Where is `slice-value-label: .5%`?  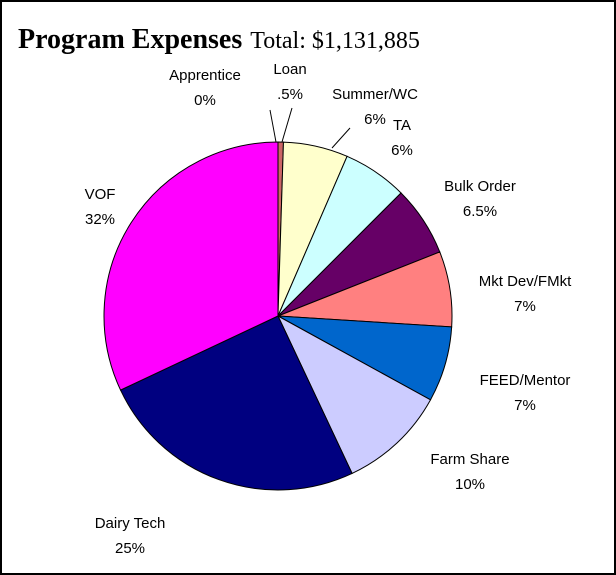
slice-value-label: .5% is located at coordinates (290, 94).